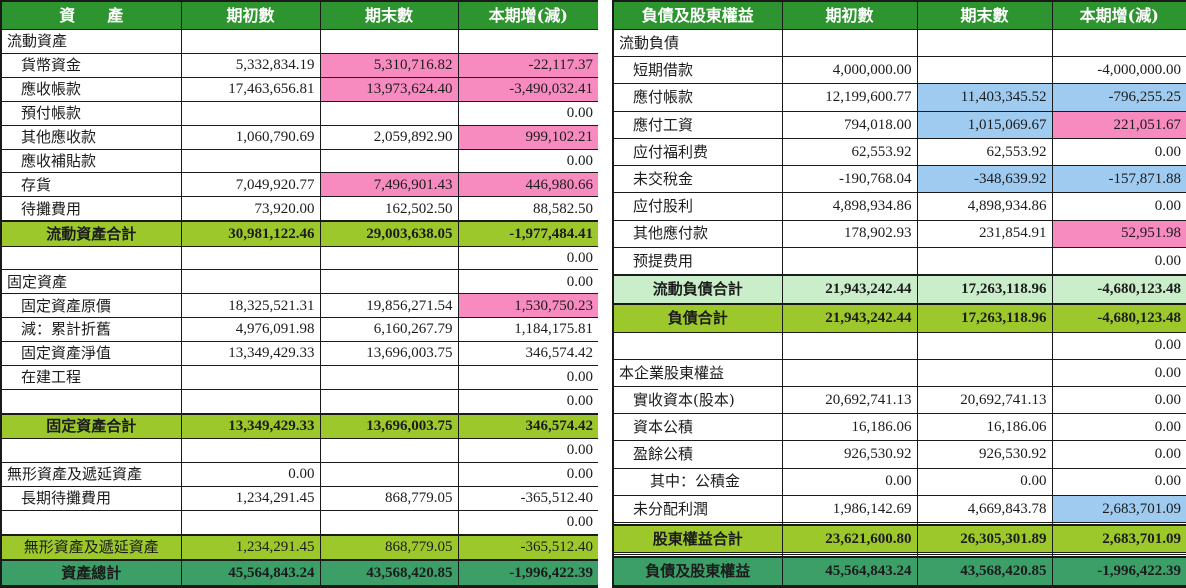 The width and height of the screenshot is (1186, 588). I want to click on value-cell: 1,060,790.69, so click(250, 137).